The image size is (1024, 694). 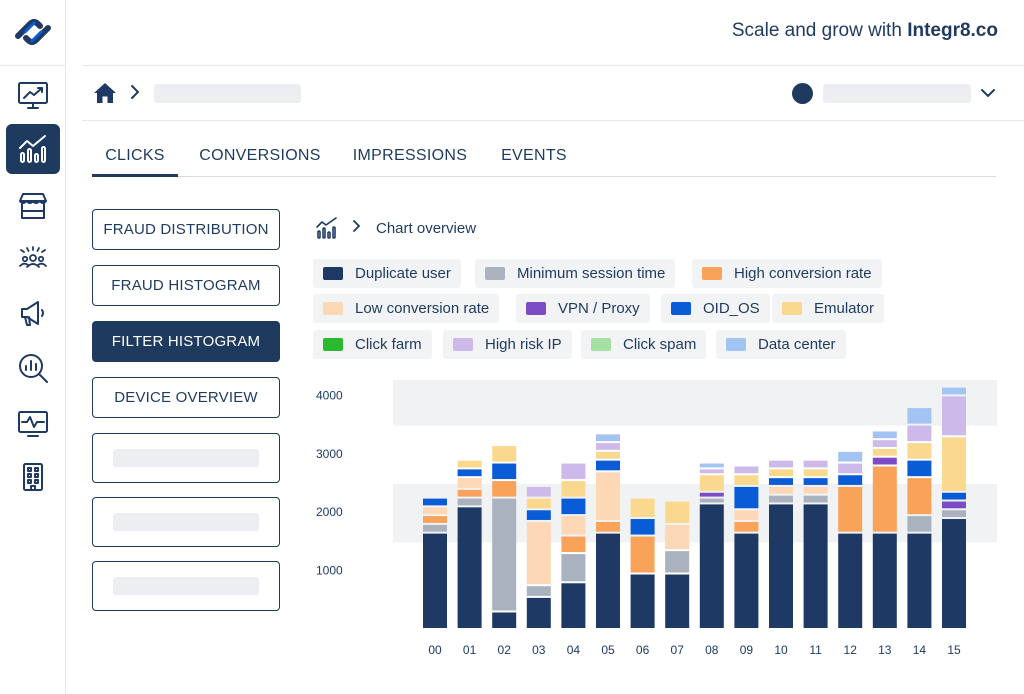 What do you see at coordinates (920, 650) in the screenshot?
I see `x-tick-label: 14` at bounding box center [920, 650].